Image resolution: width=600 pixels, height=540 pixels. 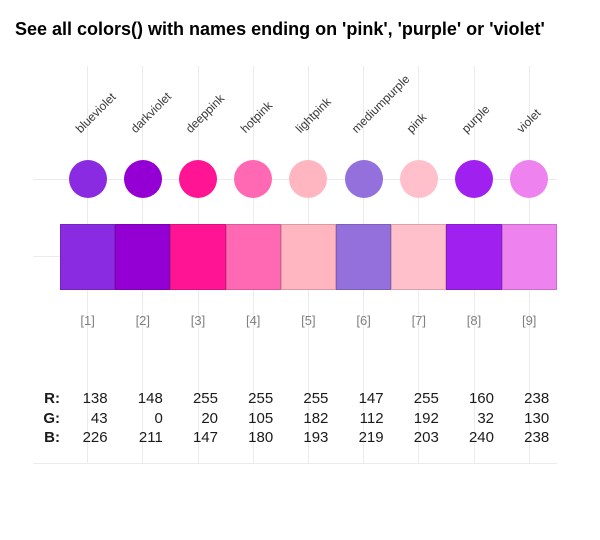 I want to click on swatch-index-label: [2], so click(x=143, y=320).